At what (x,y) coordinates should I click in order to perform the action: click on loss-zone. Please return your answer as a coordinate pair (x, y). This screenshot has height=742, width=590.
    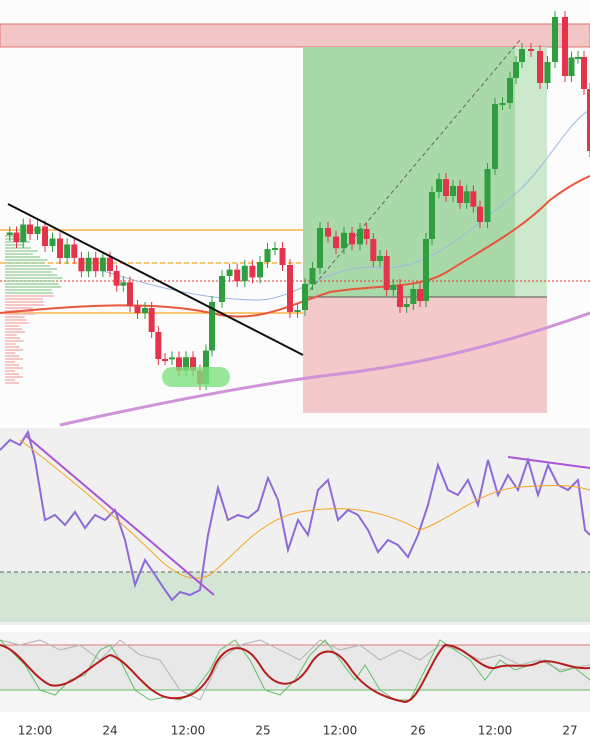
    Looking at the image, I should click on (425, 355).